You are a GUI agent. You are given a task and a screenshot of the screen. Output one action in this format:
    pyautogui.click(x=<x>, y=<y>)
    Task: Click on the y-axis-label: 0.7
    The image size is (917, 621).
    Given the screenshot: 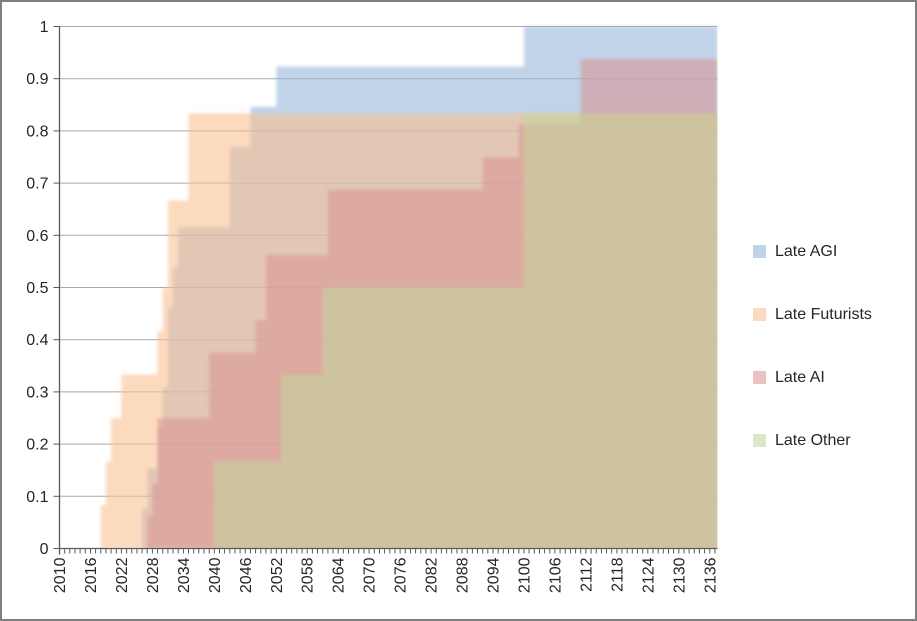 What is the action you would take?
    pyautogui.click(x=37, y=184)
    